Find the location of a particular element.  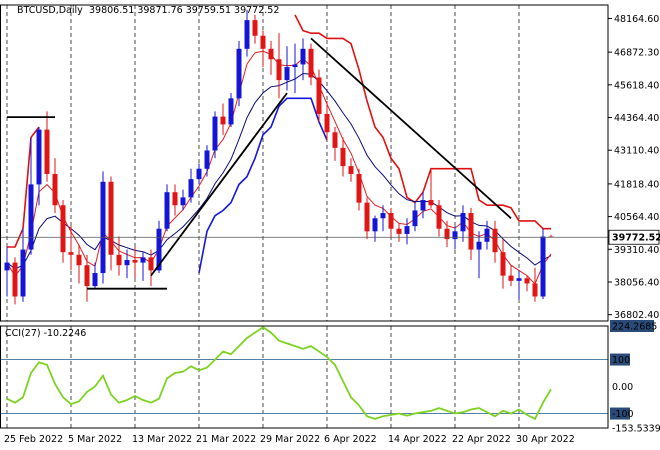

y-tick-label: 38056.40 is located at coordinates (636, 282).